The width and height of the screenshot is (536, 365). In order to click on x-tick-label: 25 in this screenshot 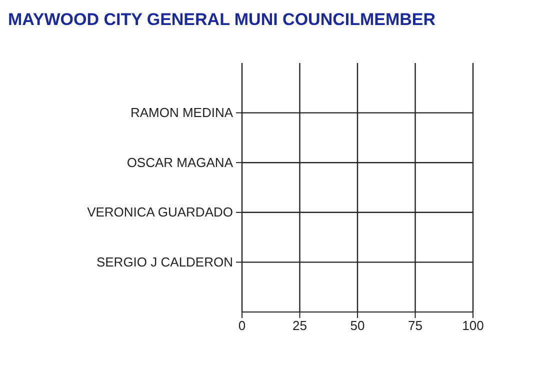, I will do `click(299, 326)`.